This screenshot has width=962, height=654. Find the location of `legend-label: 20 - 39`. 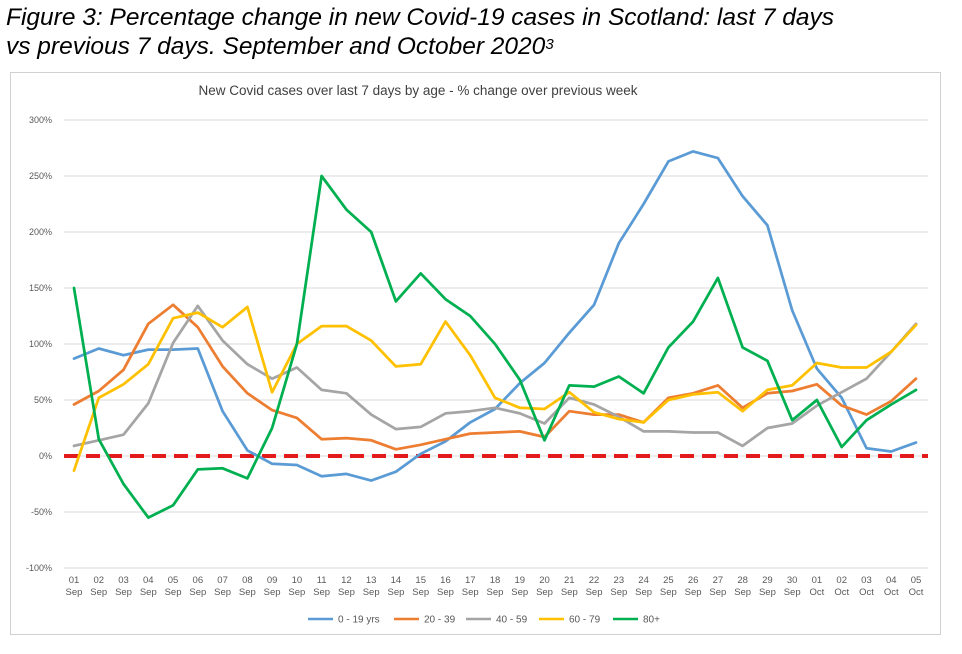

legend-label: 20 - 39 is located at coordinates (440, 620).